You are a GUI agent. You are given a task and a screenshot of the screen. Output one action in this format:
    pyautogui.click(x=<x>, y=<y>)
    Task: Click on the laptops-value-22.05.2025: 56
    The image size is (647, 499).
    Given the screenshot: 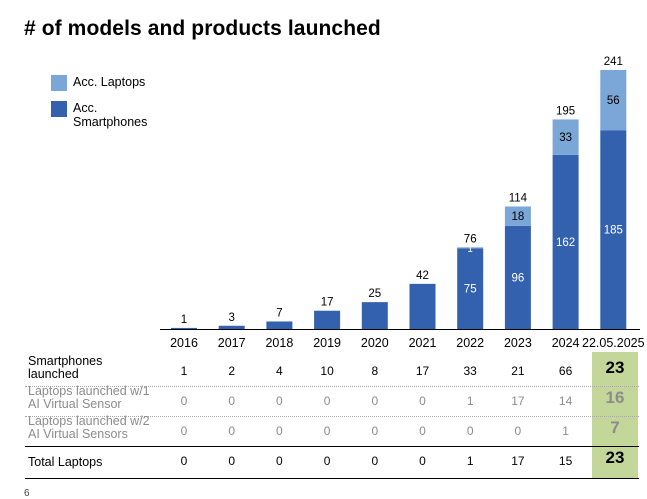 What is the action you would take?
    pyautogui.click(x=613, y=101)
    